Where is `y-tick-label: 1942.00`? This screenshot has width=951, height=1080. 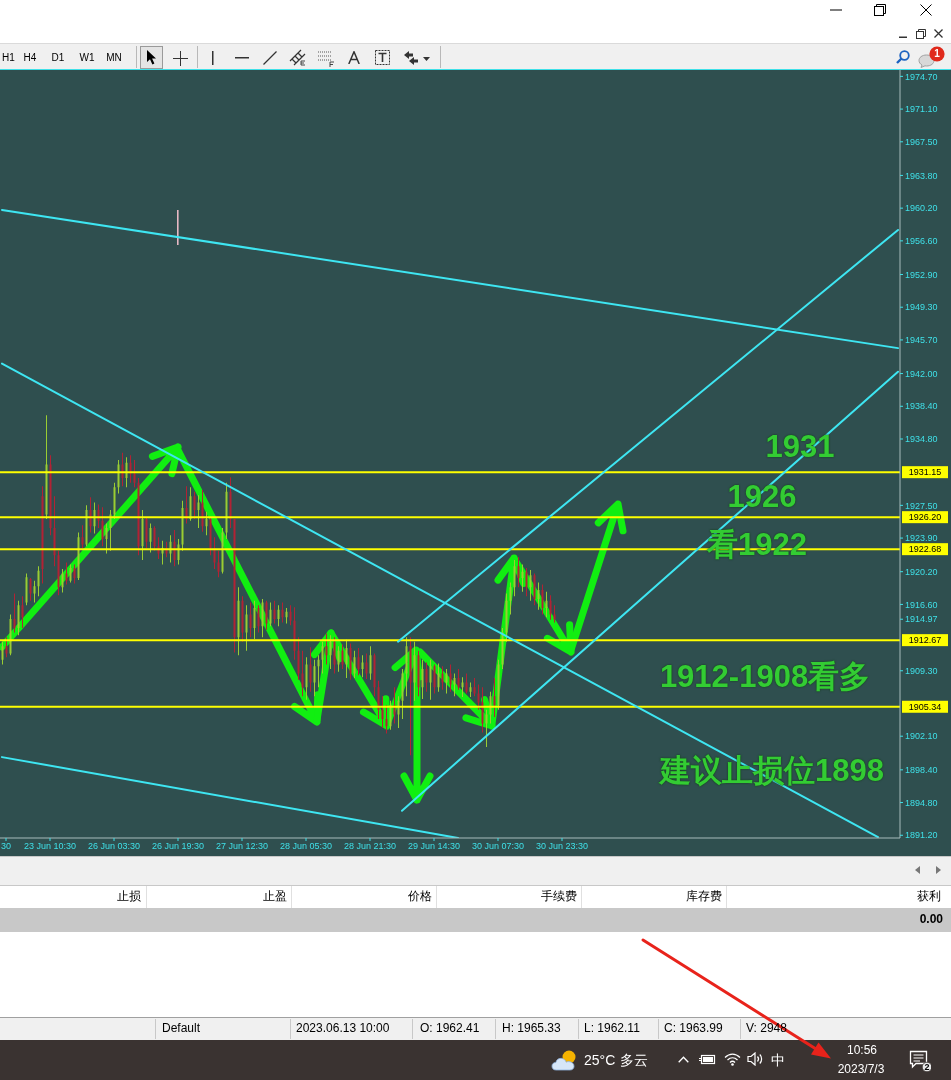
y-tick-label: 1942.00 is located at coordinates (921, 373).